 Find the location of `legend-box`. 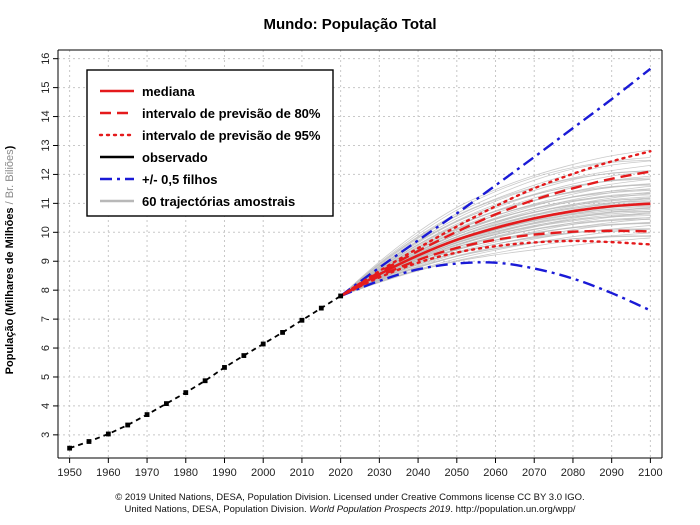

legend-box is located at coordinates (210, 143).